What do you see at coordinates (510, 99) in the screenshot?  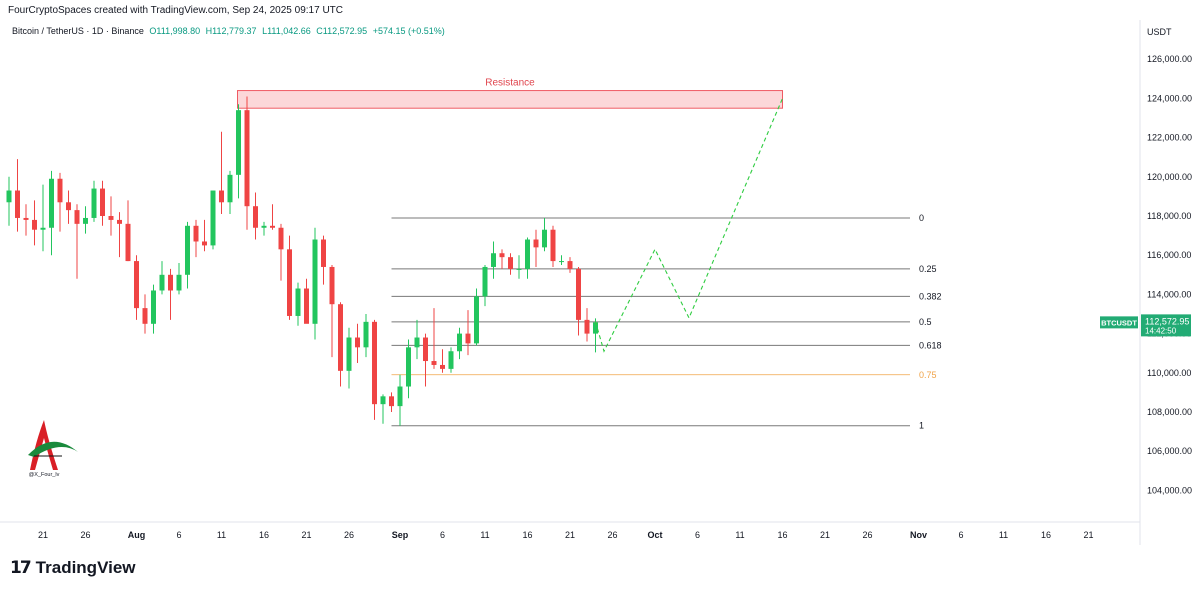 I see `resistance-zone` at bounding box center [510, 99].